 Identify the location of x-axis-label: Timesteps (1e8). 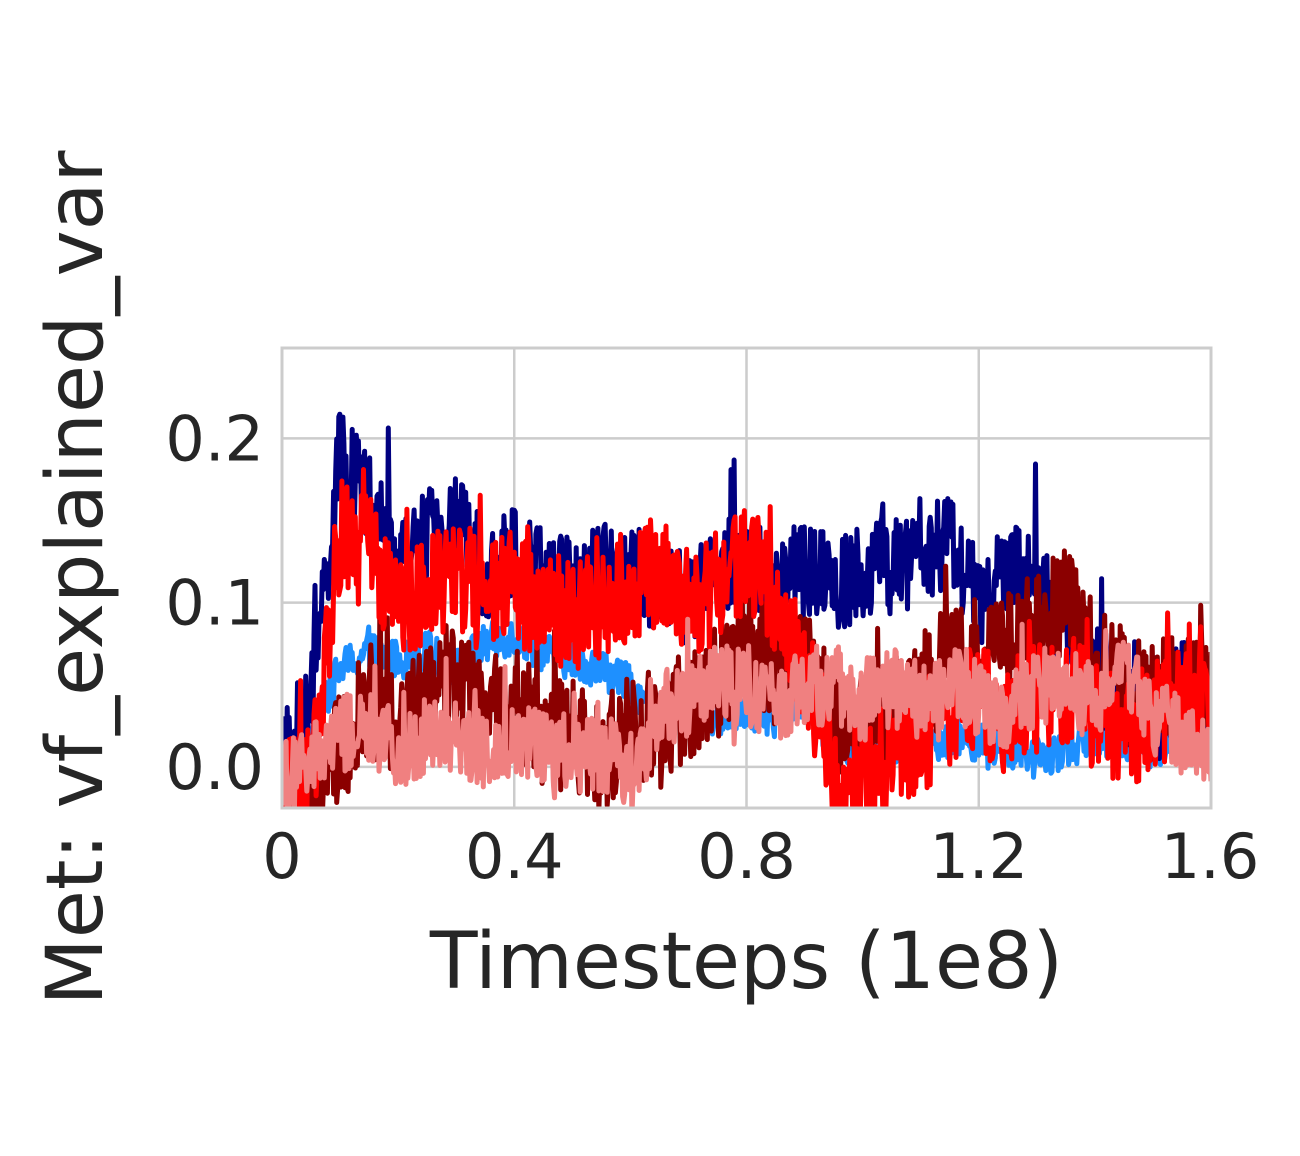
(746, 962).